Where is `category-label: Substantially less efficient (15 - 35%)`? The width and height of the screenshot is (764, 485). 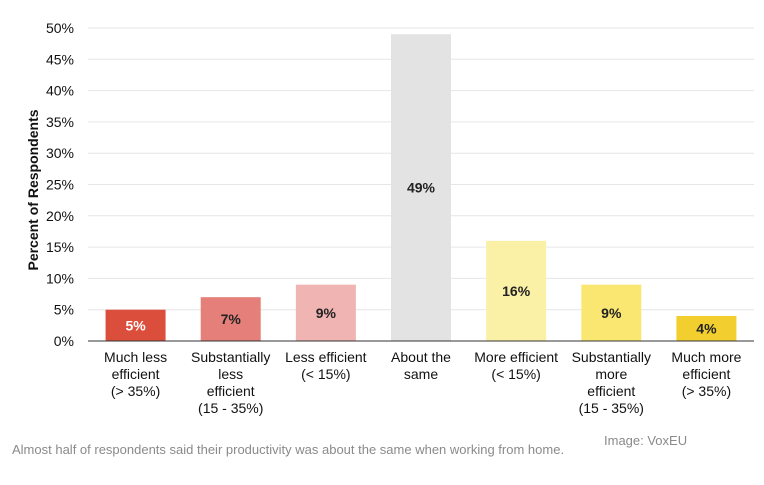
category-label: Substantially less efficient (15 - 35%) is located at coordinates (230, 382).